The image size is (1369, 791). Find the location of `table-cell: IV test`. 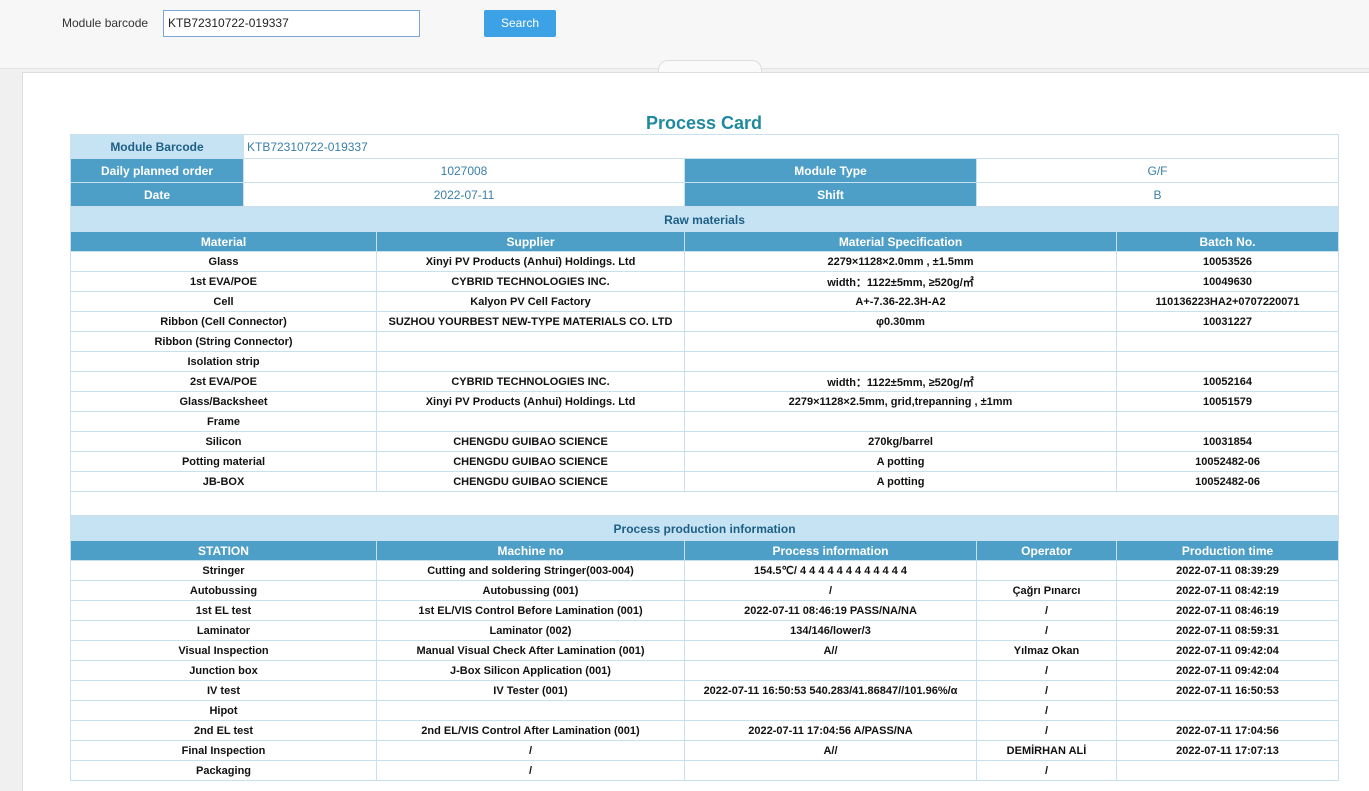

table-cell: IV test is located at coordinates (223, 690).